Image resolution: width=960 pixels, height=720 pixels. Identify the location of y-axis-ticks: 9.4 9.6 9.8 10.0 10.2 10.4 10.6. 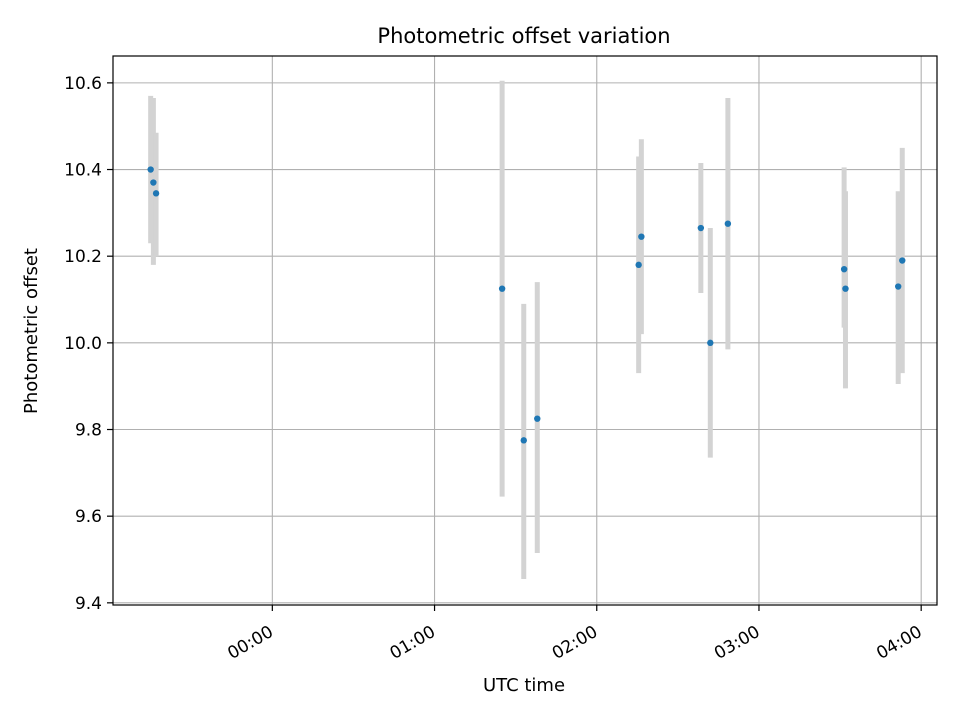
(88, 344).